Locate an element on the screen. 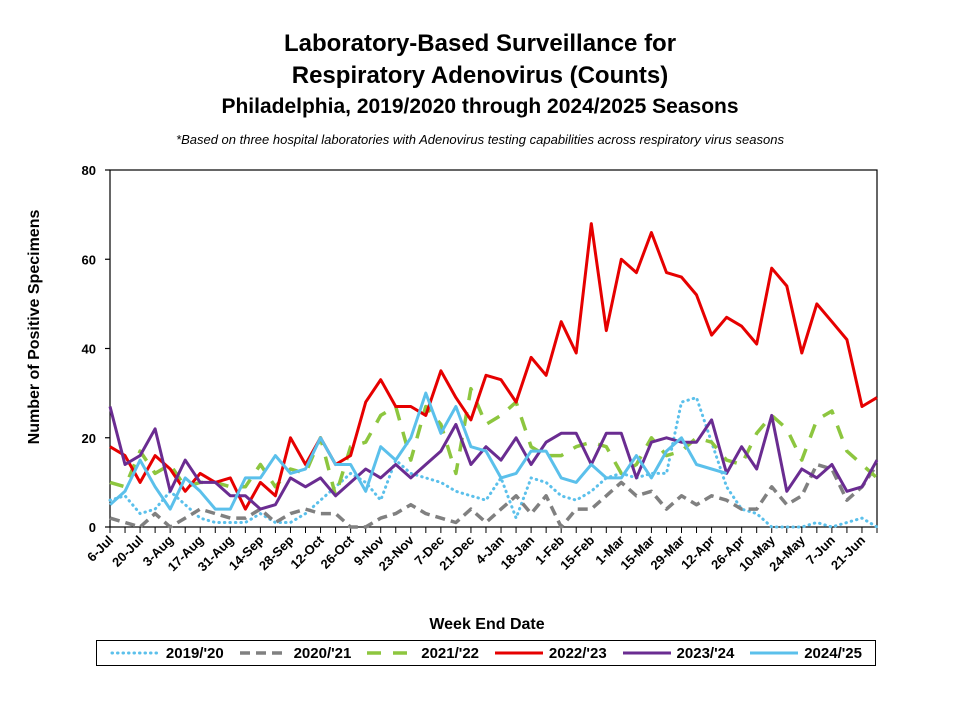  x-tick-label: 29-Mar is located at coordinates (667, 553).